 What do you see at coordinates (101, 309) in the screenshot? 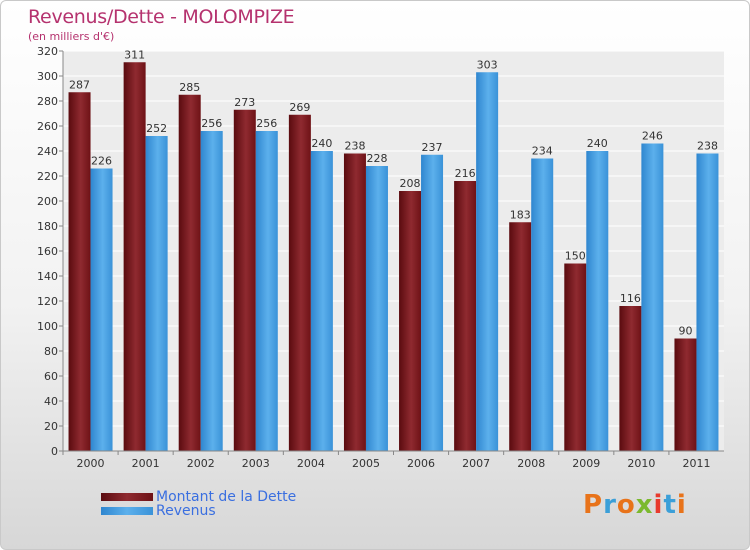
I see `bar-revenue-2000` at bounding box center [101, 309].